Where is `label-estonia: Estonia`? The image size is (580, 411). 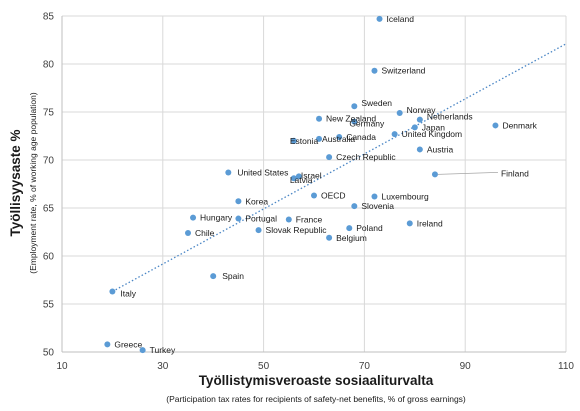
label-estonia: Estonia is located at coordinates (304, 141).